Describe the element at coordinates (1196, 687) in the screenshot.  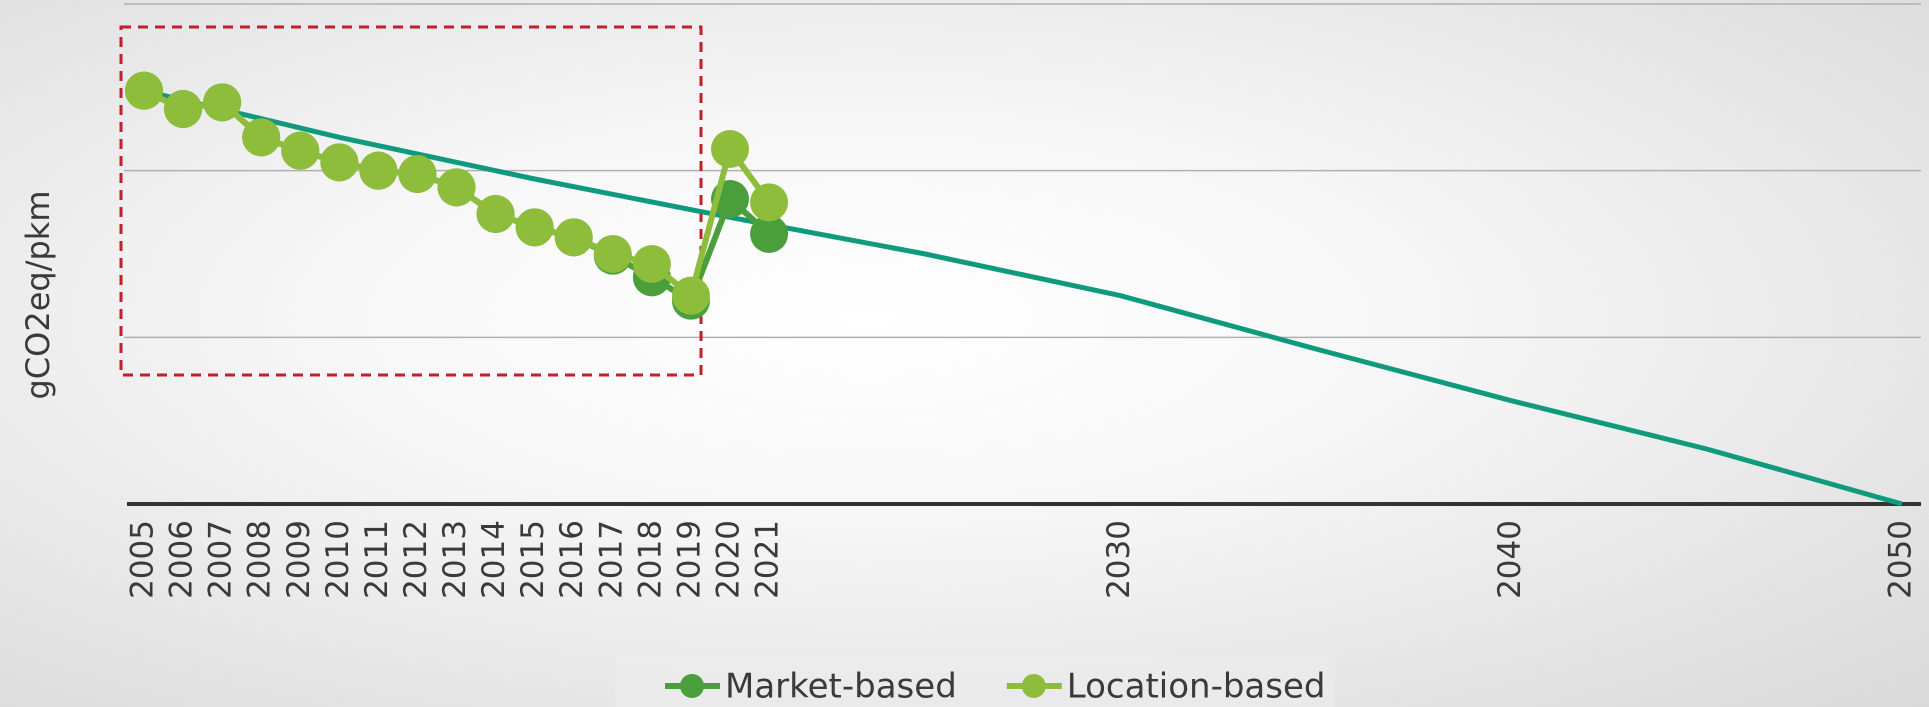
I see `legend-label: Location-based` at that location.